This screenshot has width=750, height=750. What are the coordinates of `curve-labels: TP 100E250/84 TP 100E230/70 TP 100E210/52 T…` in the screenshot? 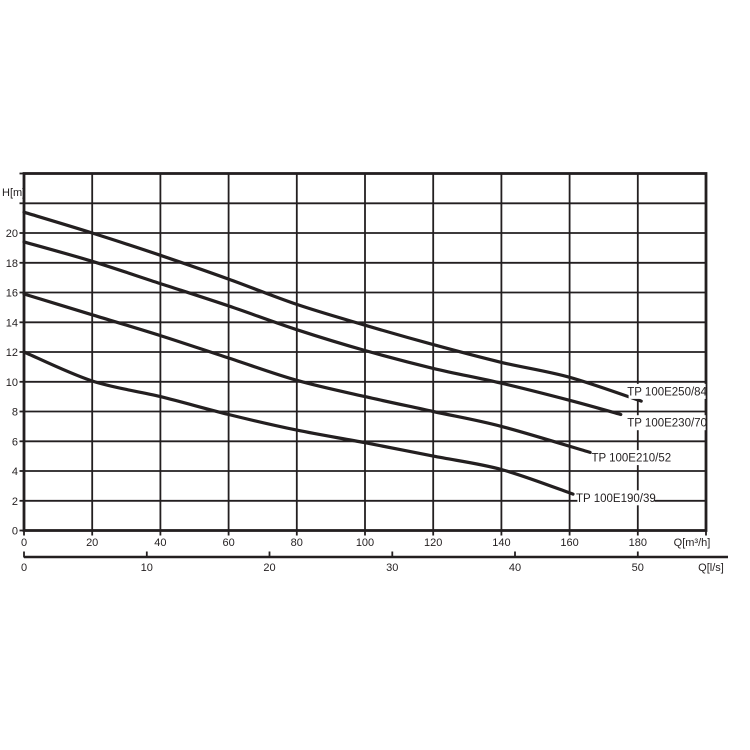 It's located at (642, 444).